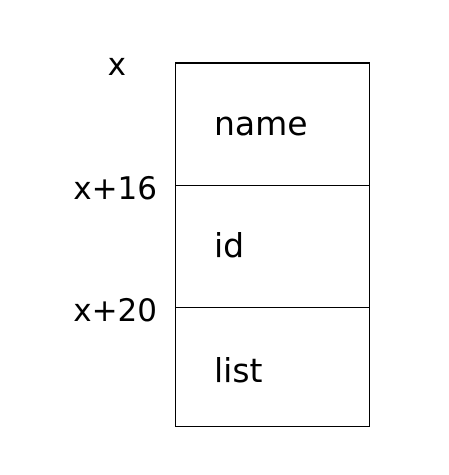 The image size is (449, 475). I want to click on offset-label-x: x, so click(116, 65).